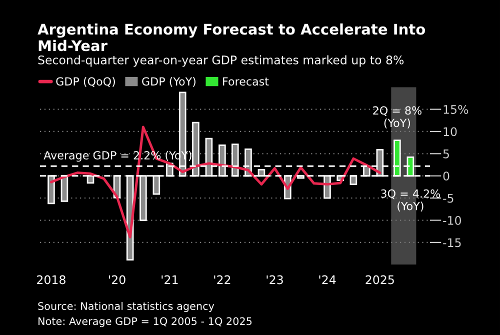 Image resolution: width=500 pixels, height=335 pixels. What do you see at coordinates (145, 322) in the screenshot?
I see `text: Note: Average GDP = 1Q 2005 - 1Q 2025` at bounding box center [145, 322].